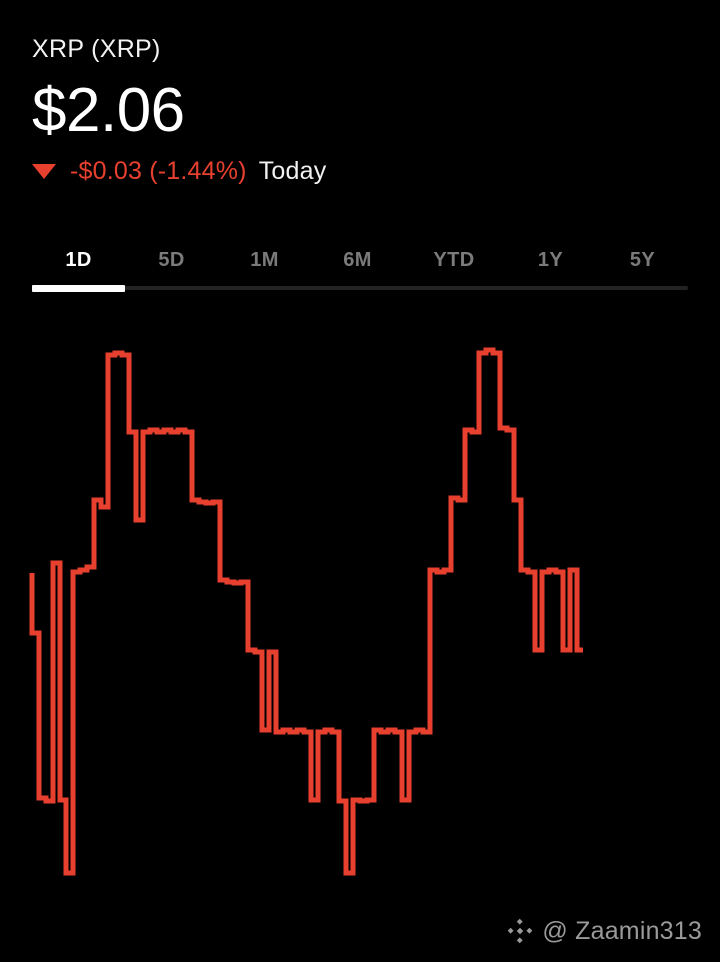  I want to click on range-tabs: 1D 5D 1M 6M YTD 1Y 5Y, so click(360, 265).